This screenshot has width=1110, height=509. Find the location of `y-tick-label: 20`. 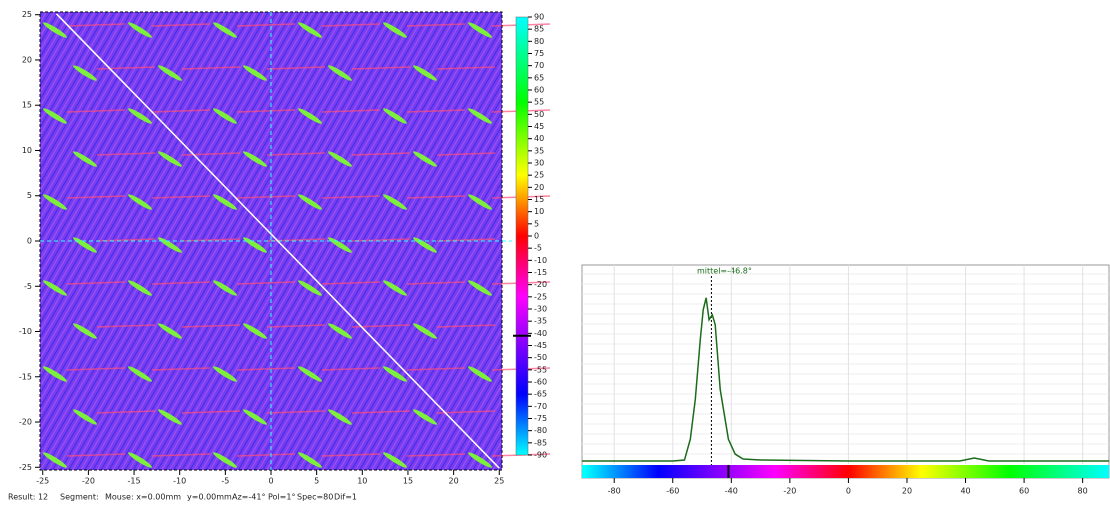

y-tick-label: 20 is located at coordinates (27, 59).